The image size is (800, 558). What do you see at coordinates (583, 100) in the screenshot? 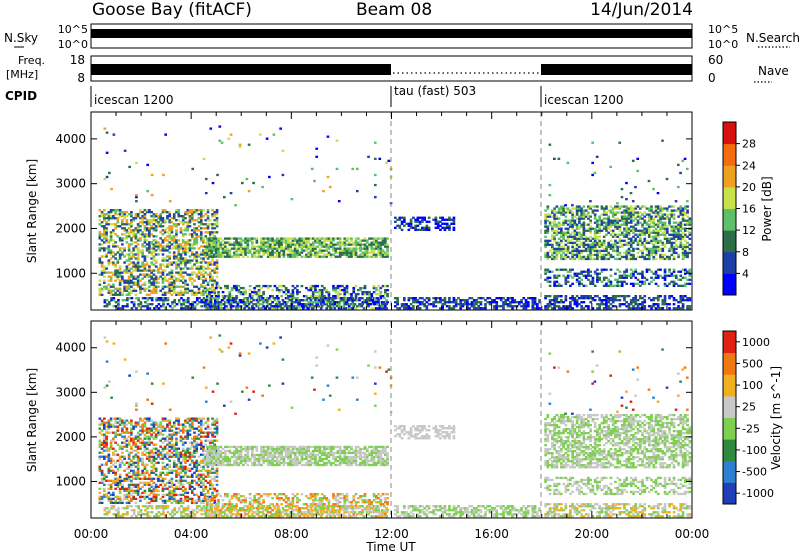
I see `cpid-segment-3: icescan 1200` at bounding box center [583, 100].